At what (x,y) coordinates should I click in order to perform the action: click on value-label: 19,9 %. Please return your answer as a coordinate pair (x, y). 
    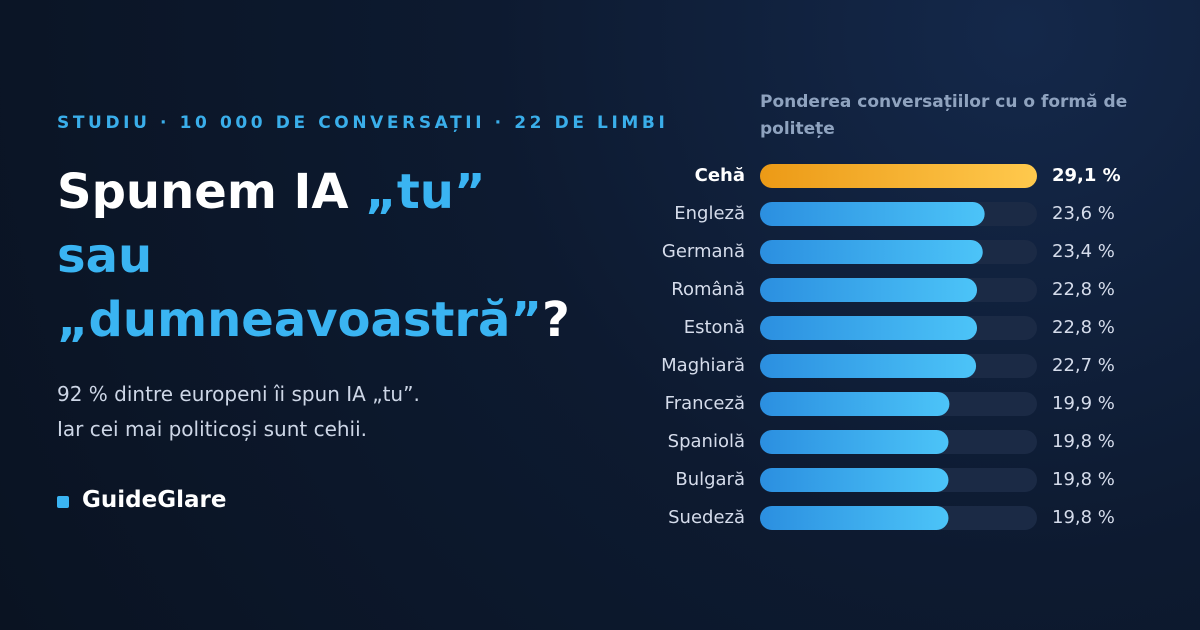
    Looking at the image, I should click on (1083, 403).